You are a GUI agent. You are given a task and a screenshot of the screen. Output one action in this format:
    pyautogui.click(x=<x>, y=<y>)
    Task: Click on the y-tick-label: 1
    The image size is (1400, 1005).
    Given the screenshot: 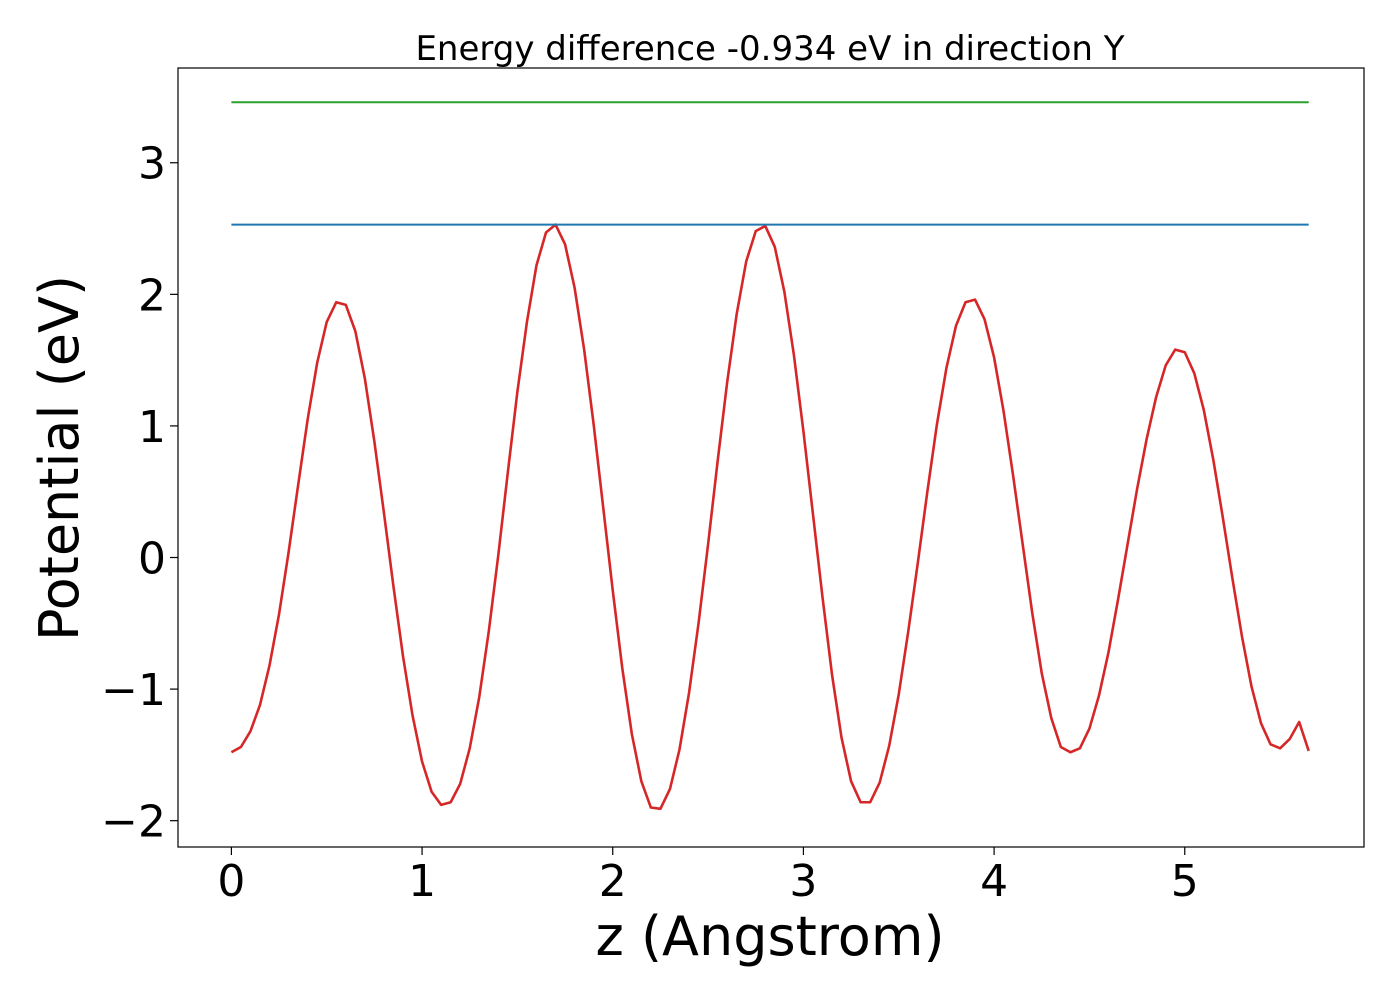 What is the action you would take?
    pyautogui.click(x=152, y=427)
    